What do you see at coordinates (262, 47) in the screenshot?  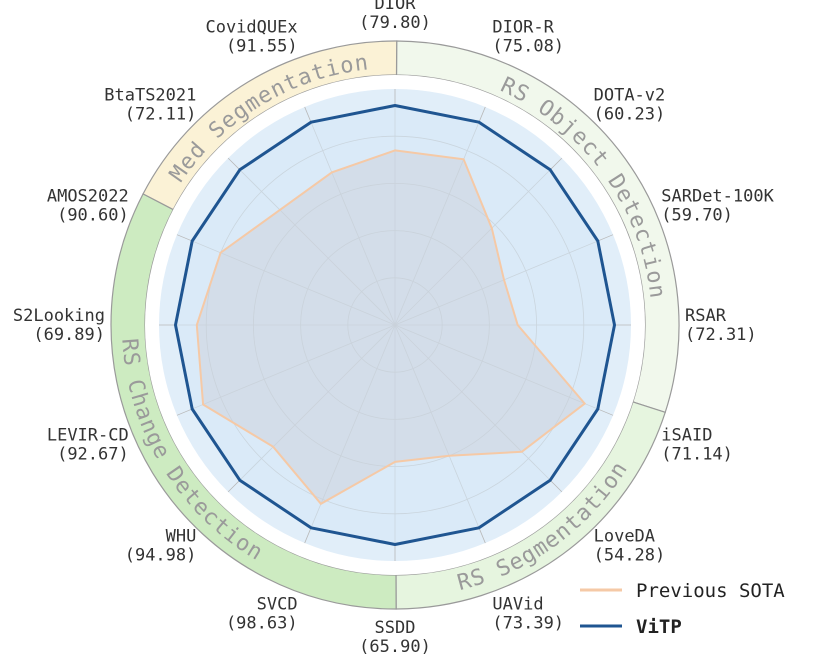 I see `axis-value-covidquex: (91.55)` at bounding box center [262, 47].